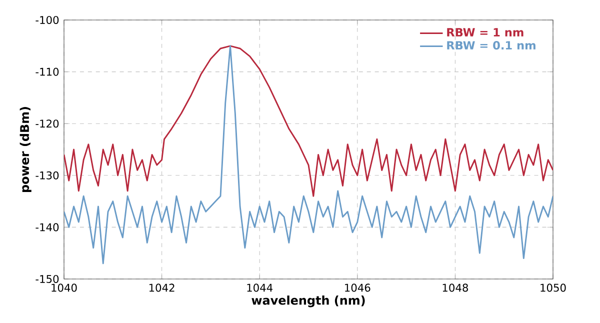  What do you see at coordinates (64, 288) in the screenshot?
I see `x-tick-label: 1040` at bounding box center [64, 288].